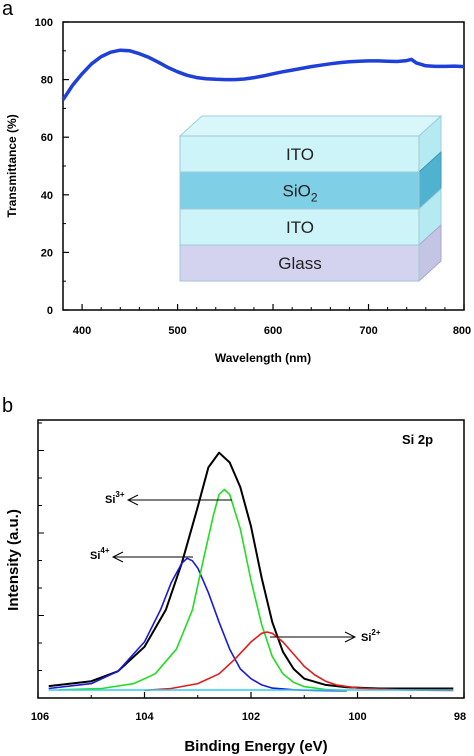 The image size is (474, 756). Describe the element at coordinates (251, 717) in the screenshot. I see `panel-b-x-tick-label: 102` at that location.